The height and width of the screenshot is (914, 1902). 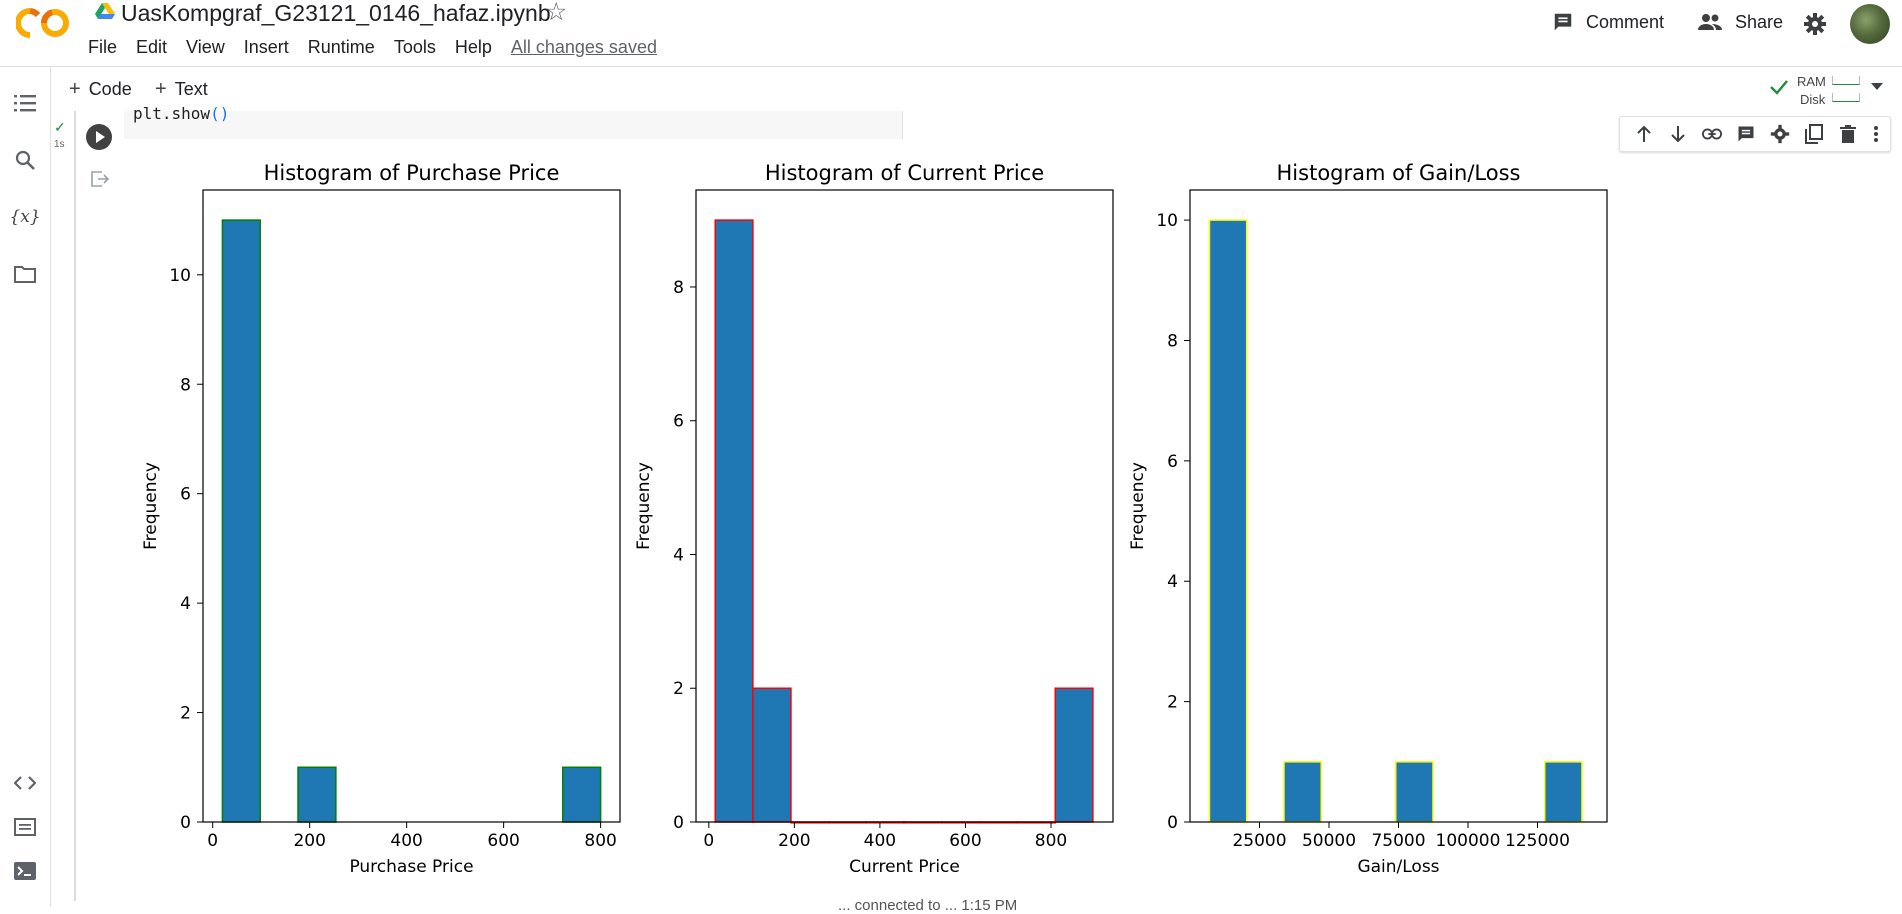 What do you see at coordinates (25, 160) in the screenshot?
I see `search-icon` at bounding box center [25, 160].